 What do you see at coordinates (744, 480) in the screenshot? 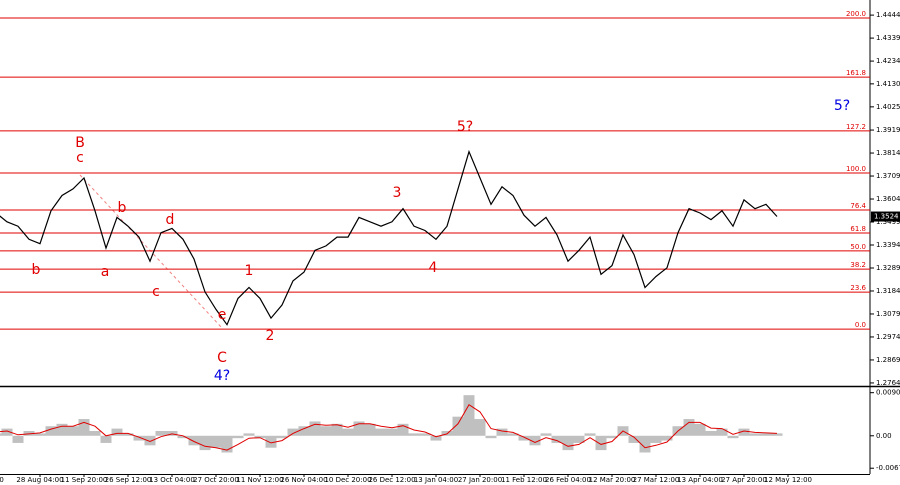
I see `x-tick-label: 27 Apr 20:00` at bounding box center [744, 480].